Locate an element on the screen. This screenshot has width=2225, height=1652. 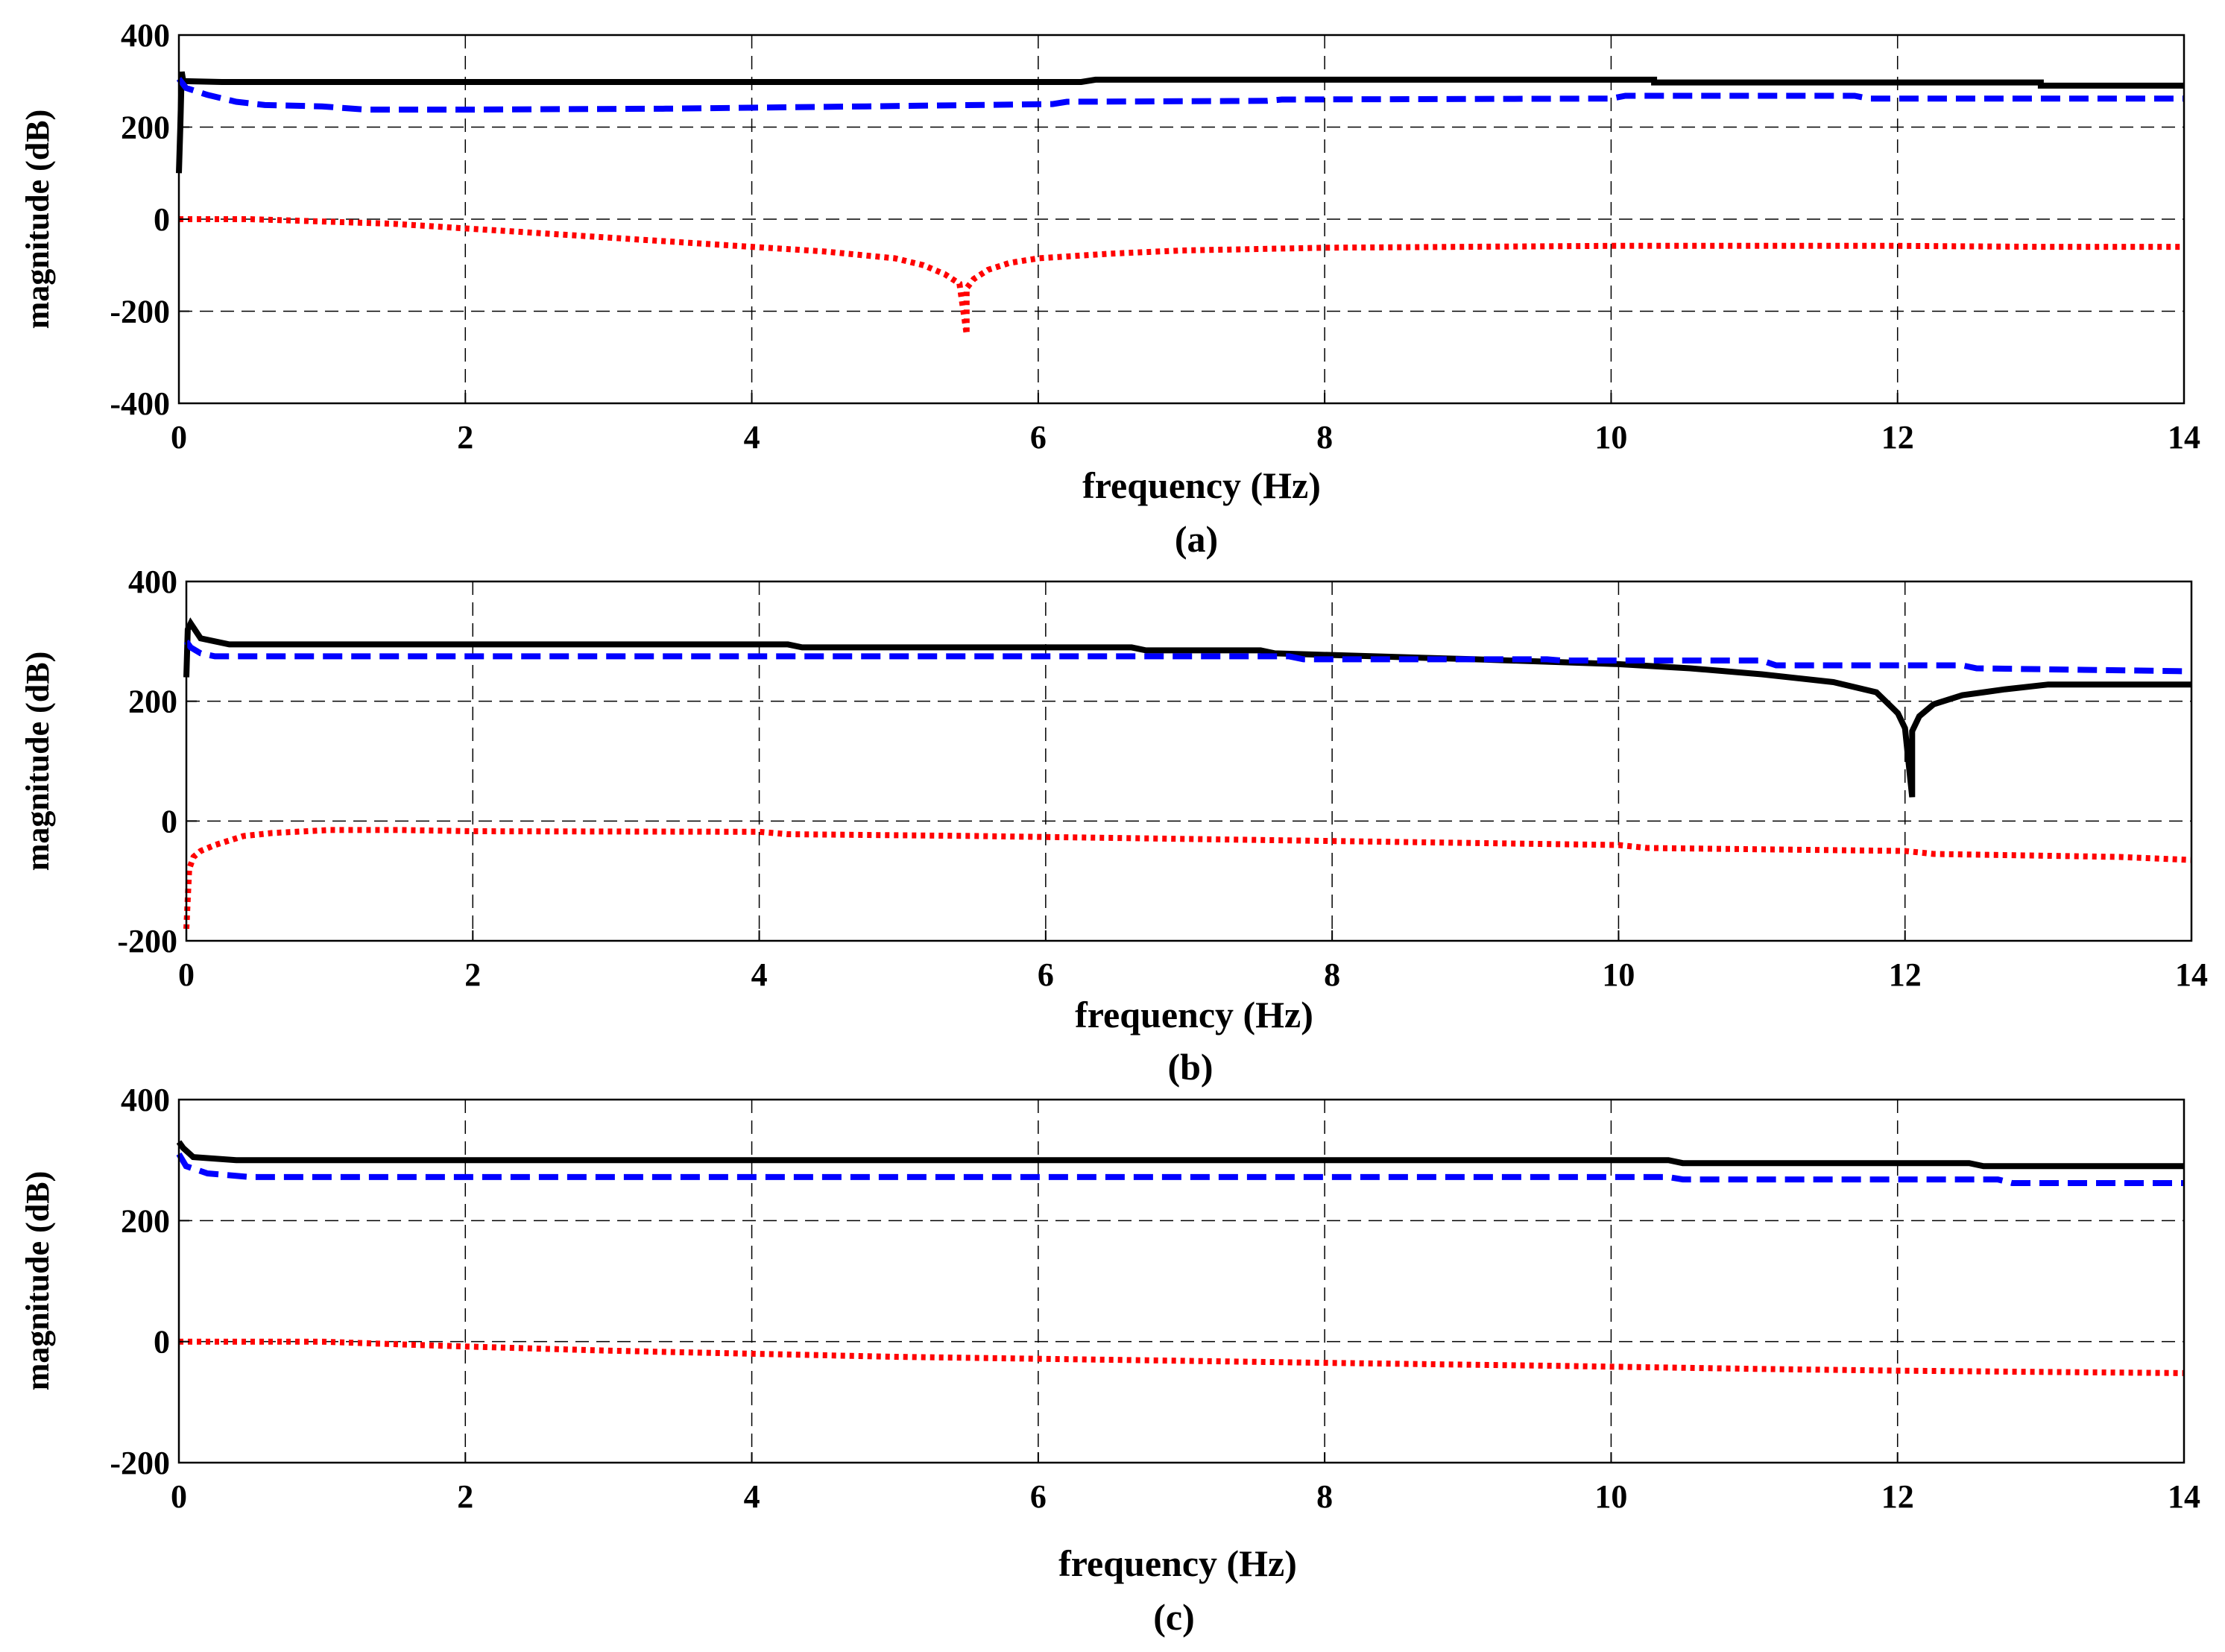
panel-b-y-axis-label: magnitude (dB) is located at coordinates (37, 762).